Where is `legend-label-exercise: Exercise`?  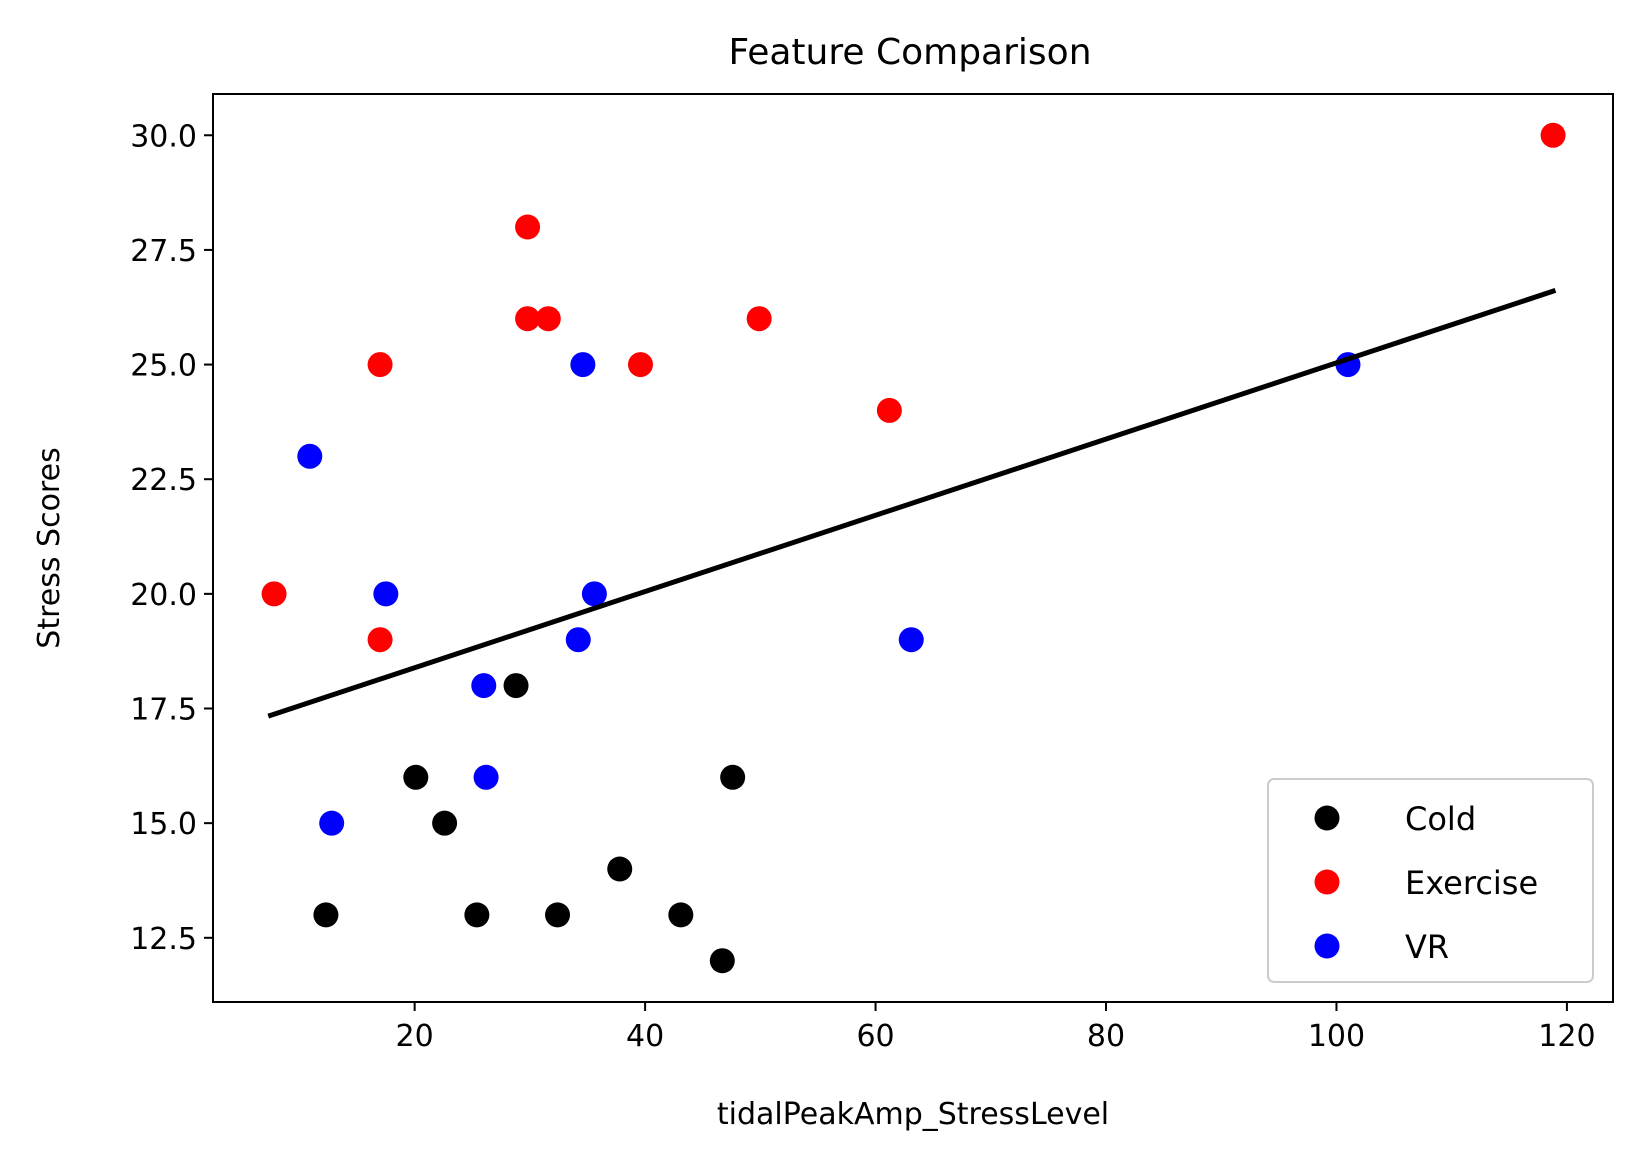 legend-label-exercise: Exercise is located at coordinates (1471, 883).